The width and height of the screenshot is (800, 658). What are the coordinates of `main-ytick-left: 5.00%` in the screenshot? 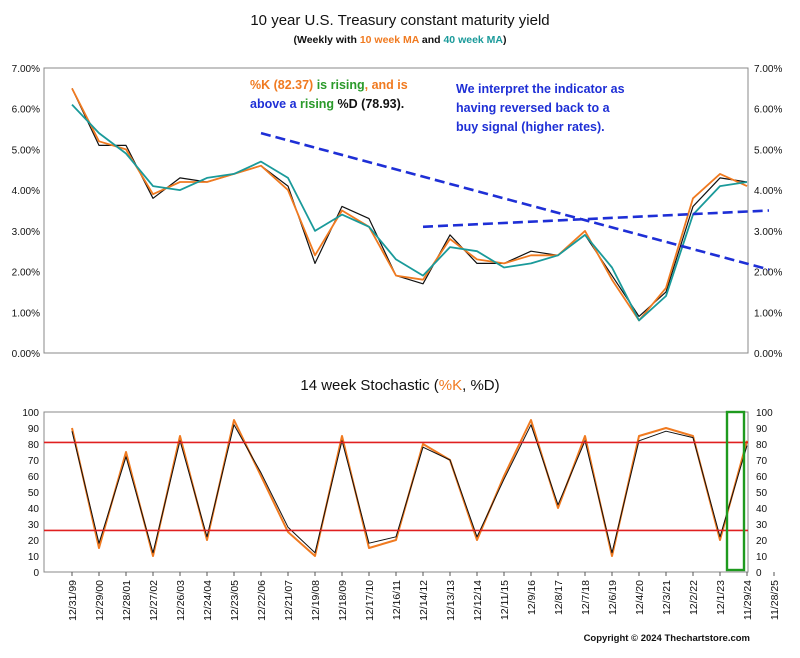 It's located at (26, 150).